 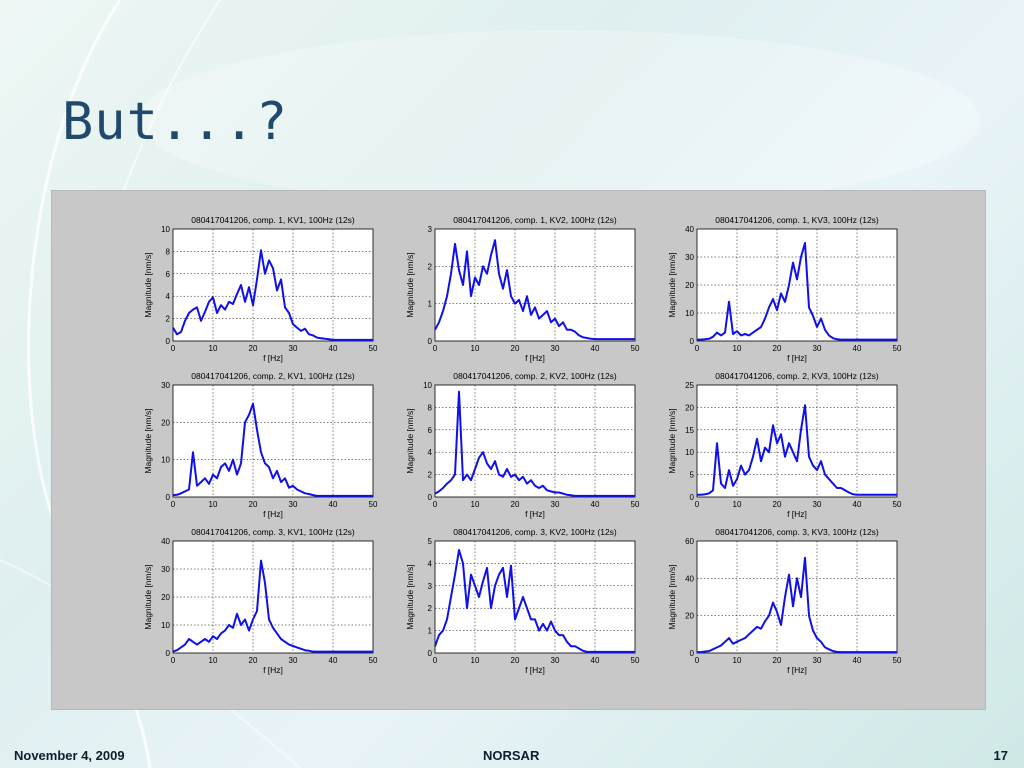 What do you see at coordinates (857, 348) in the screenshot?
I see `subplot-3-x-tick-label: 40` at bounding box center [857, 348].